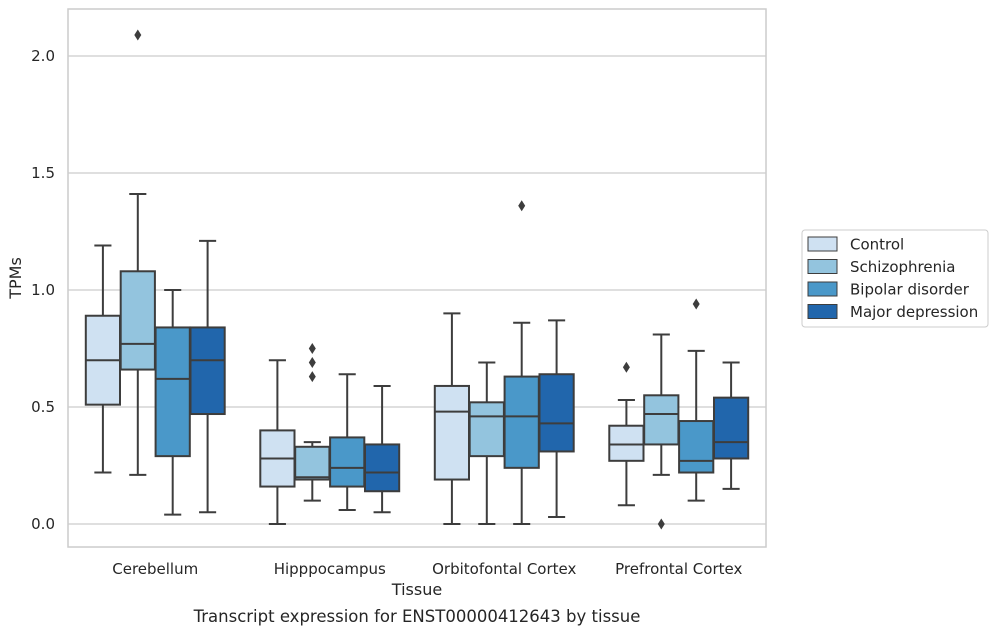  I want to click on box-hipppocampus-schizophrenia, so click(312, 422).